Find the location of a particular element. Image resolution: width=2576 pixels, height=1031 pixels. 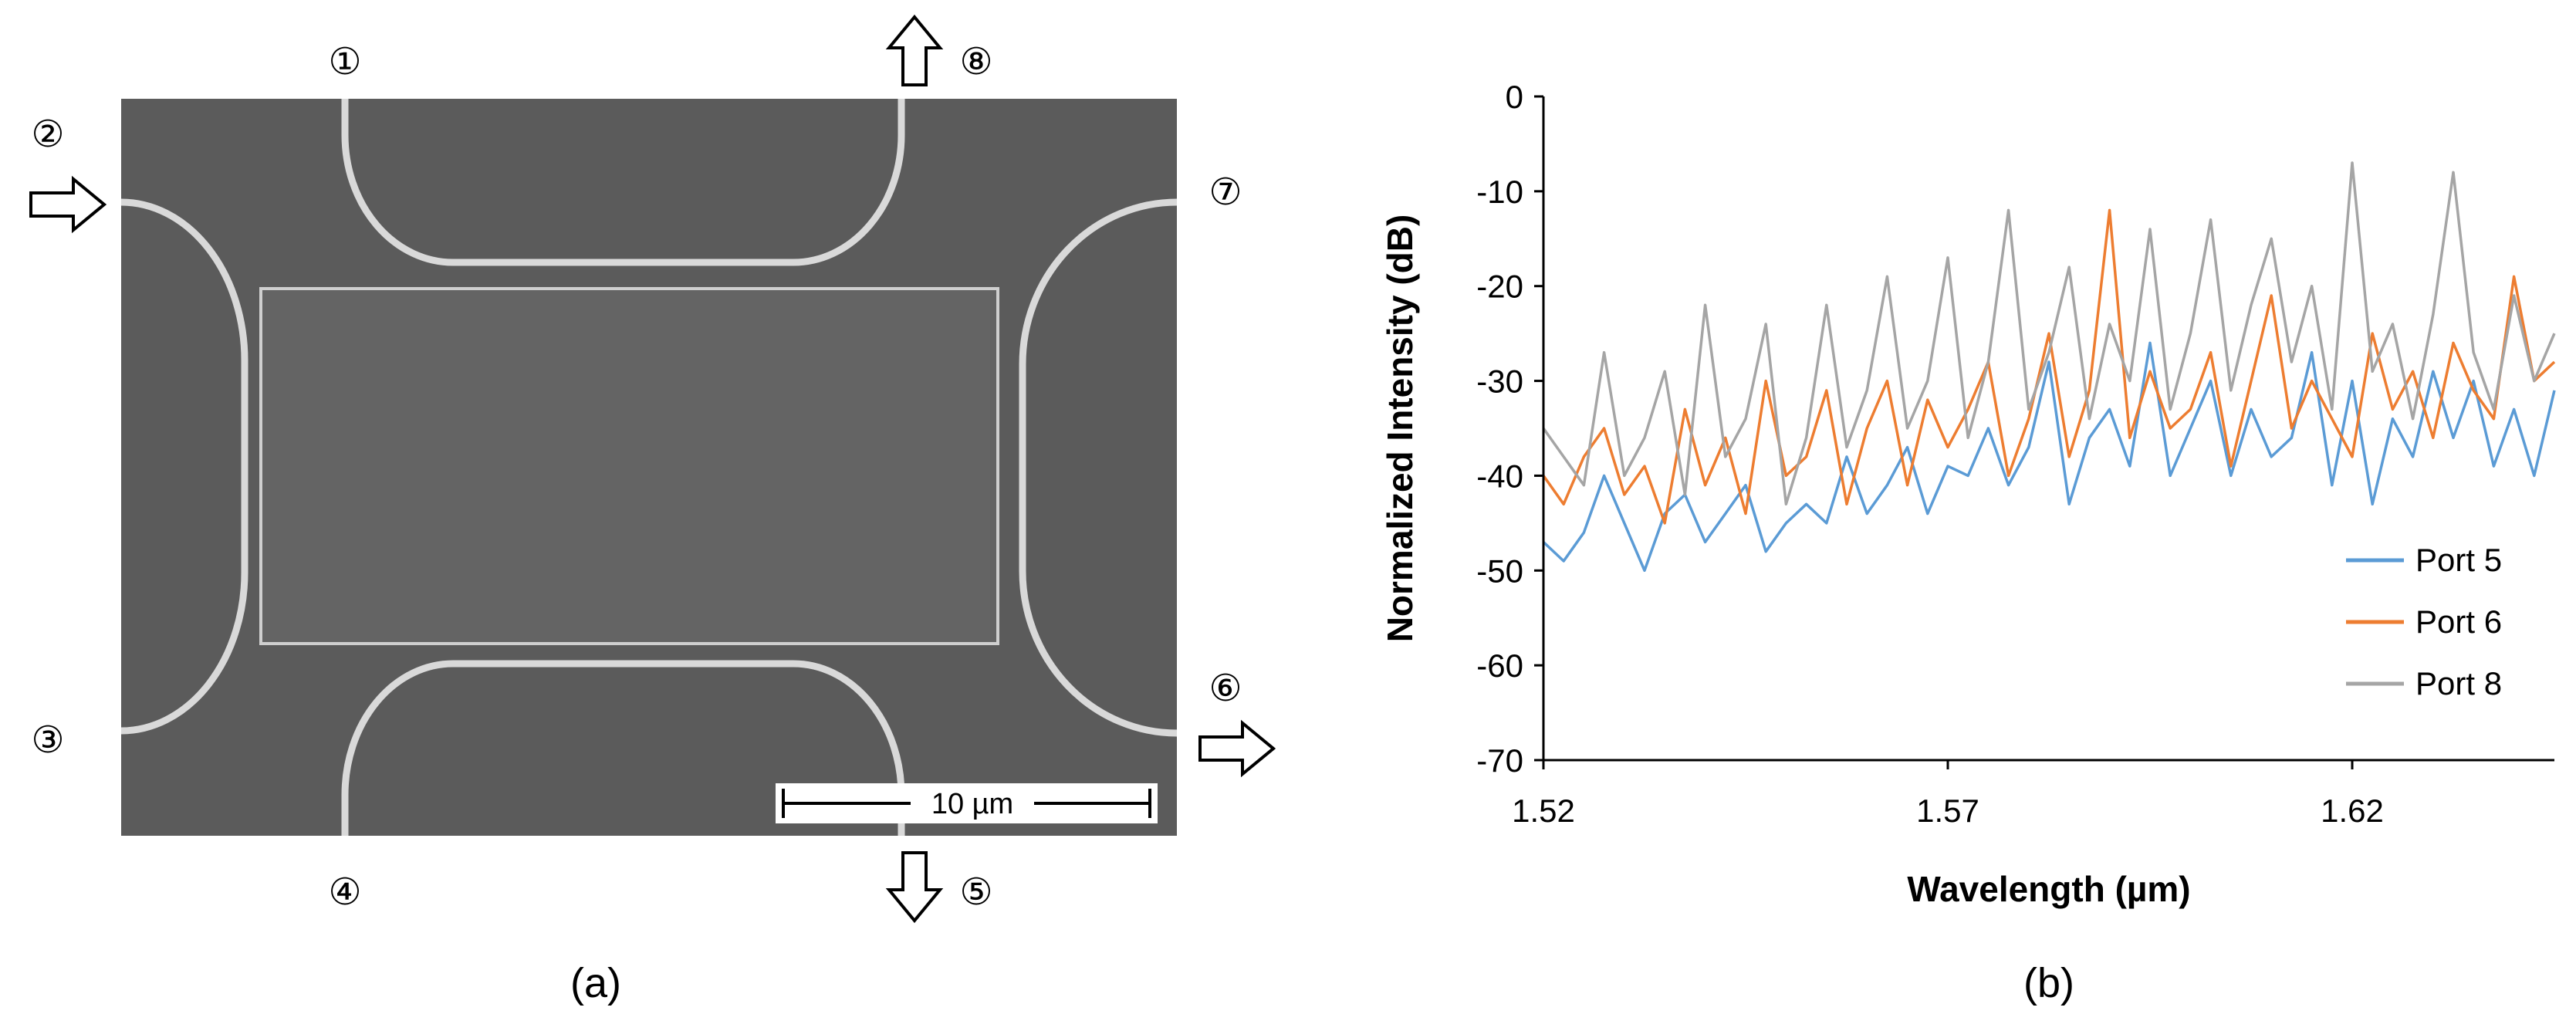

port-6-label: ⑥ is located at coordinates (1225, 688).